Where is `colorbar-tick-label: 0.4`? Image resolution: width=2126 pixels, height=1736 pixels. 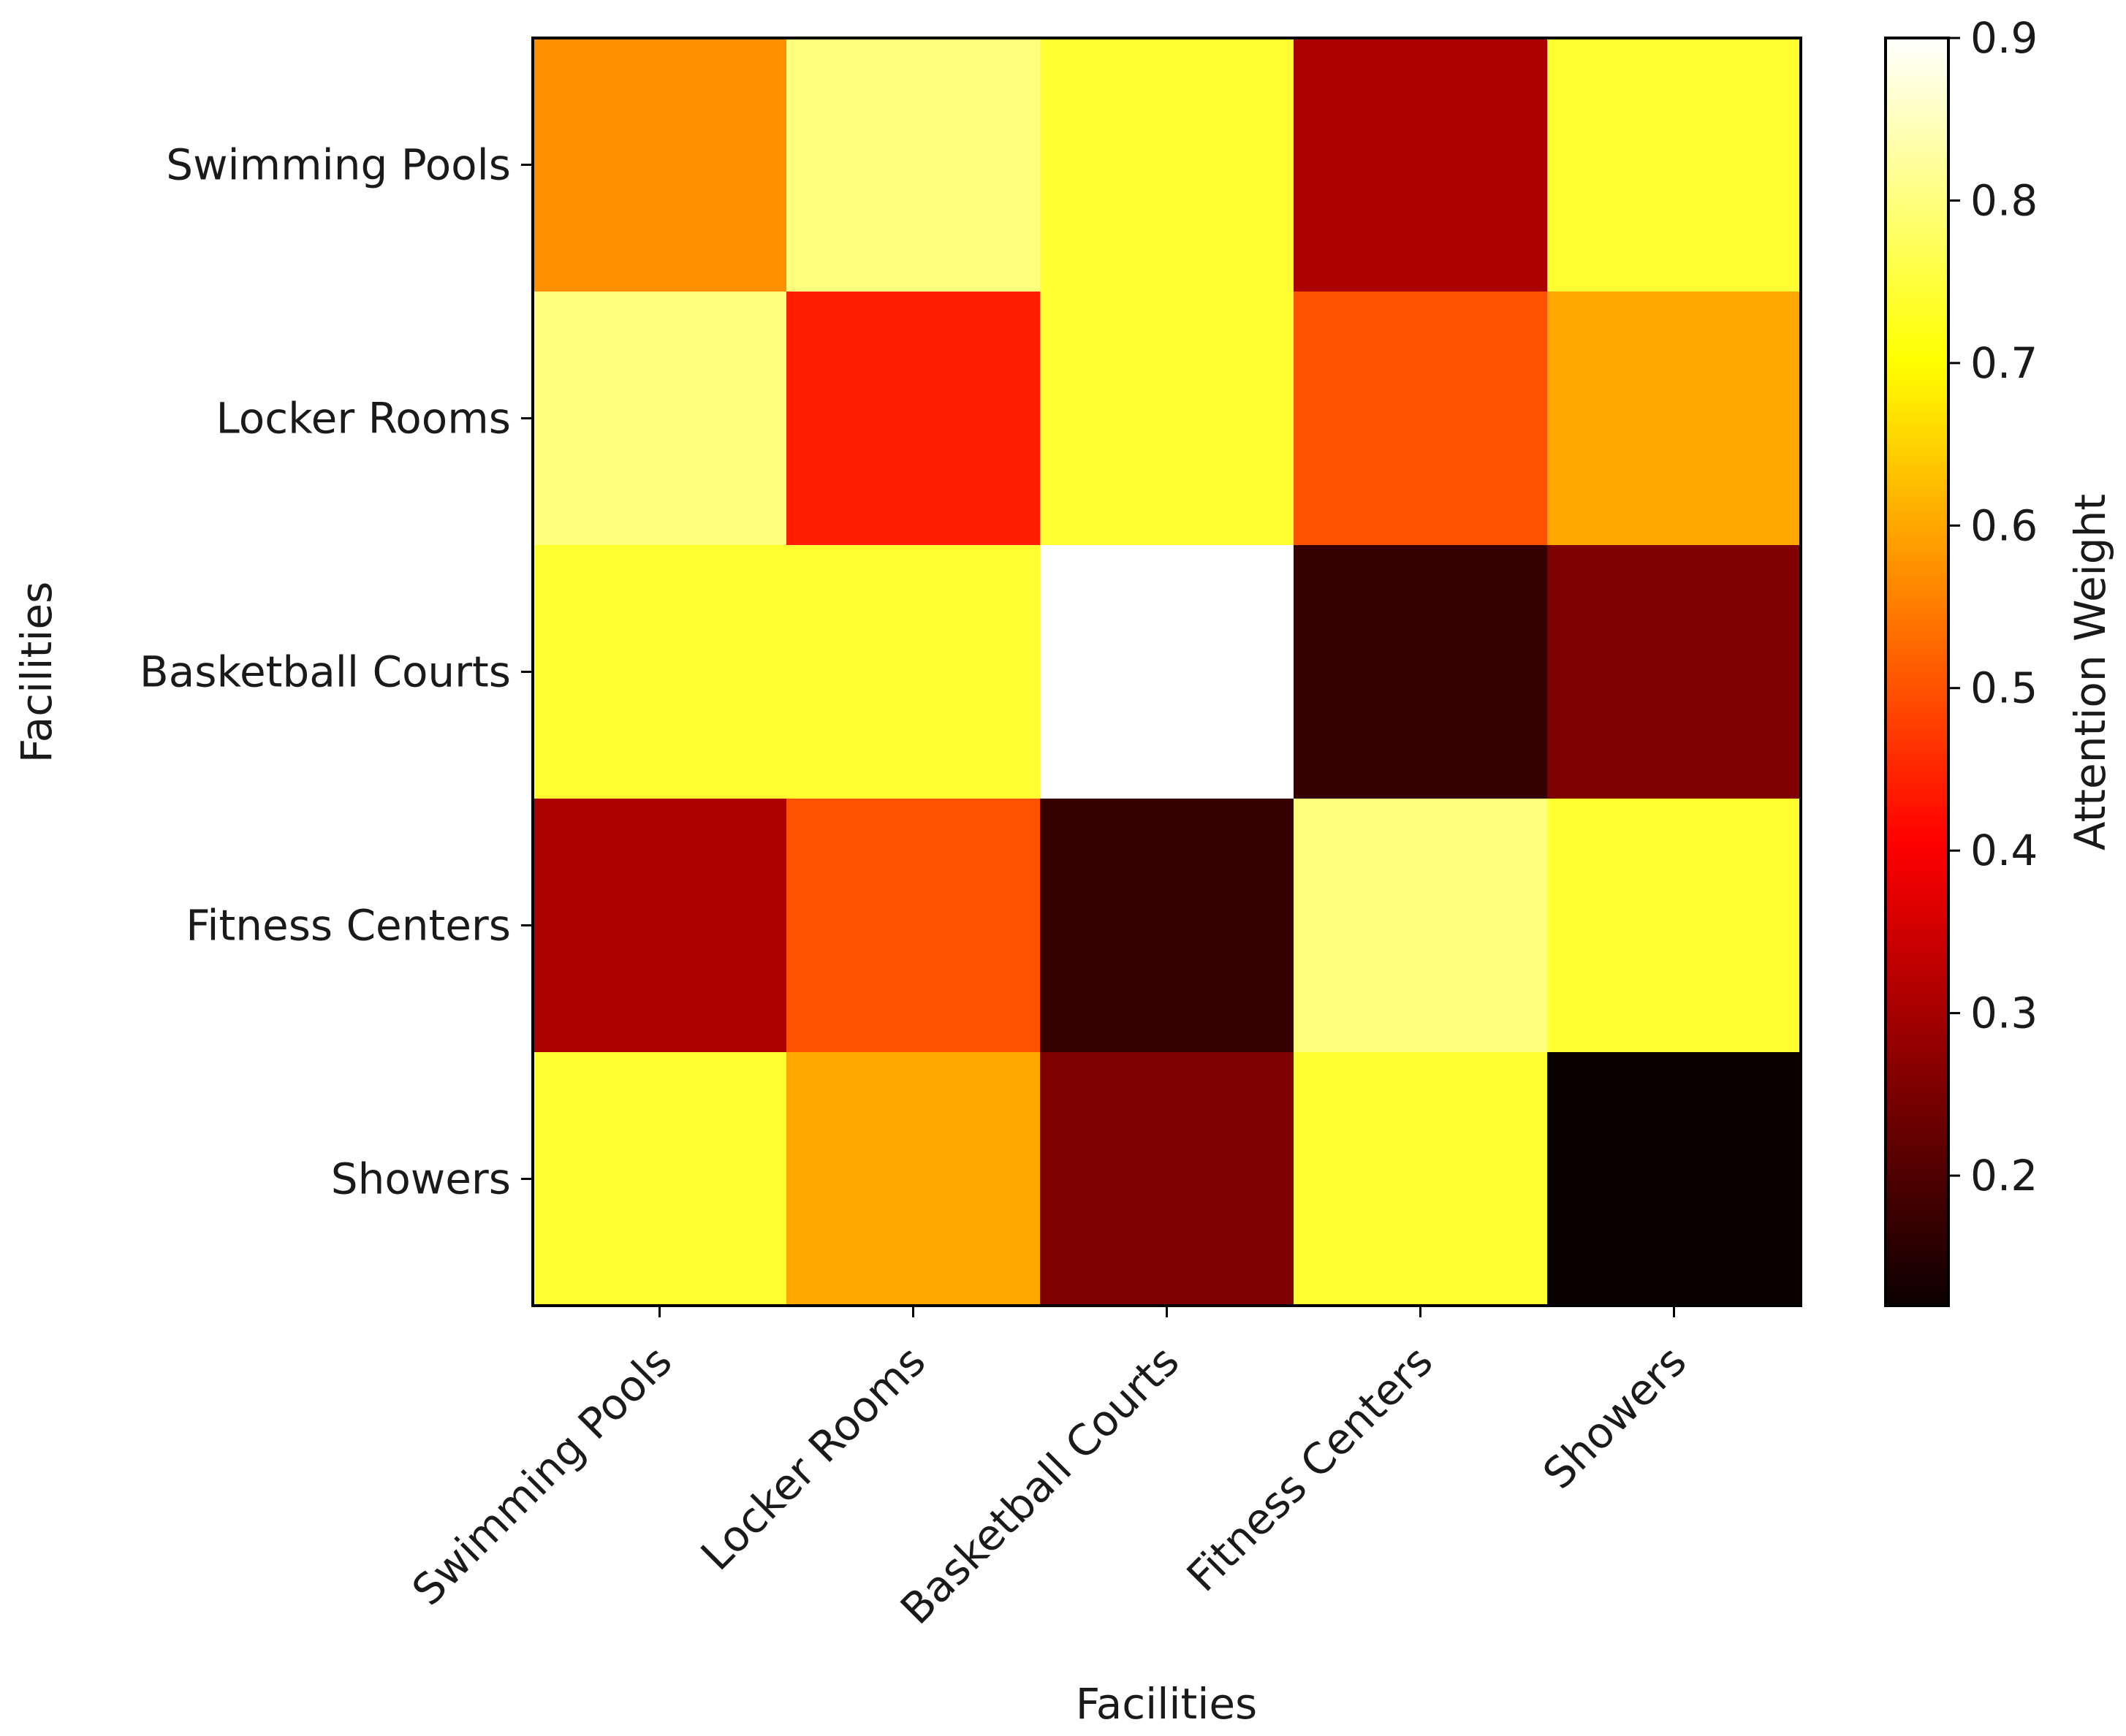 colorbar-tick-label: 0.4 is located at coordinates (2004, 850).